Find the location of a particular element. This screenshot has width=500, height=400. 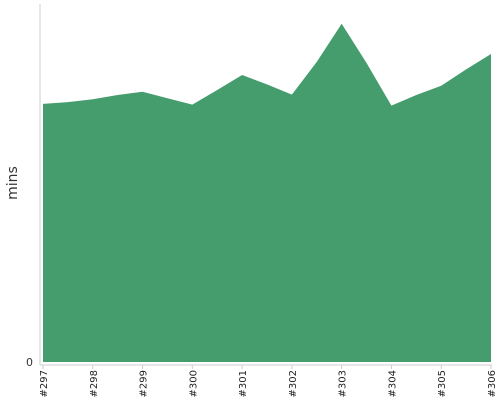

y-tick-label-0: 0 is located at coordinates (29, 362).